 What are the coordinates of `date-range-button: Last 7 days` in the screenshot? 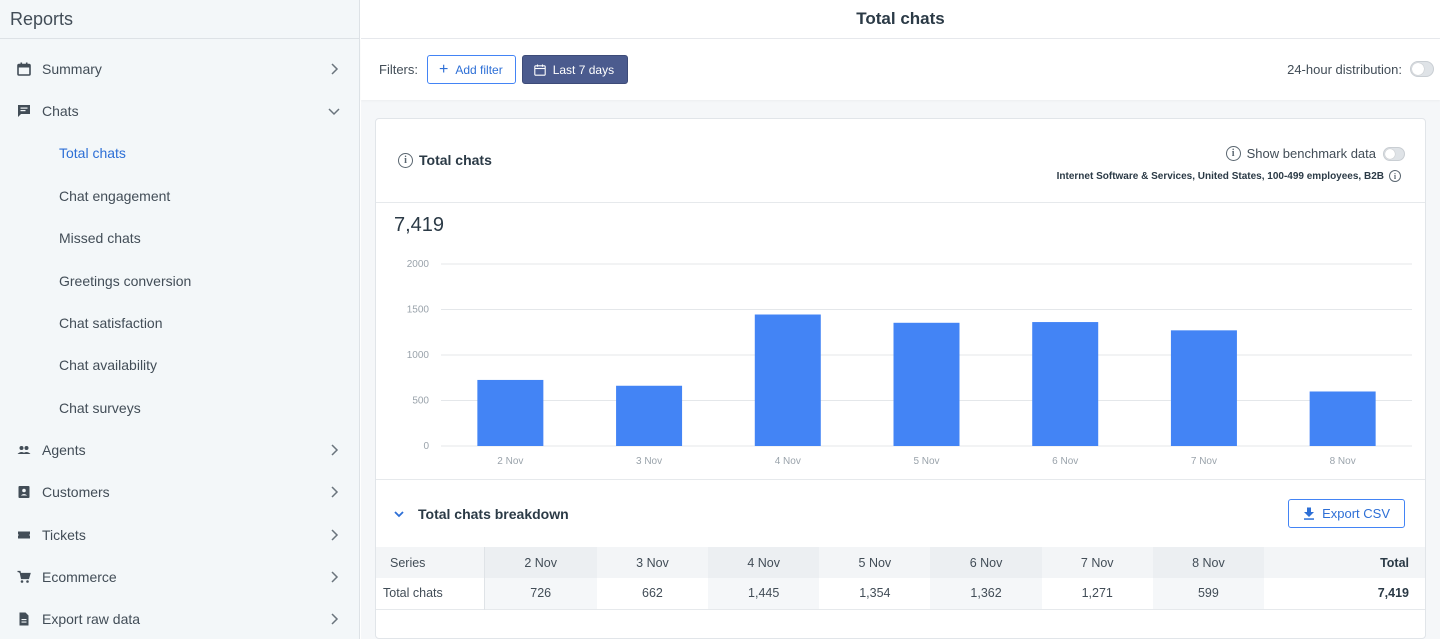 It's located at (575, 69).